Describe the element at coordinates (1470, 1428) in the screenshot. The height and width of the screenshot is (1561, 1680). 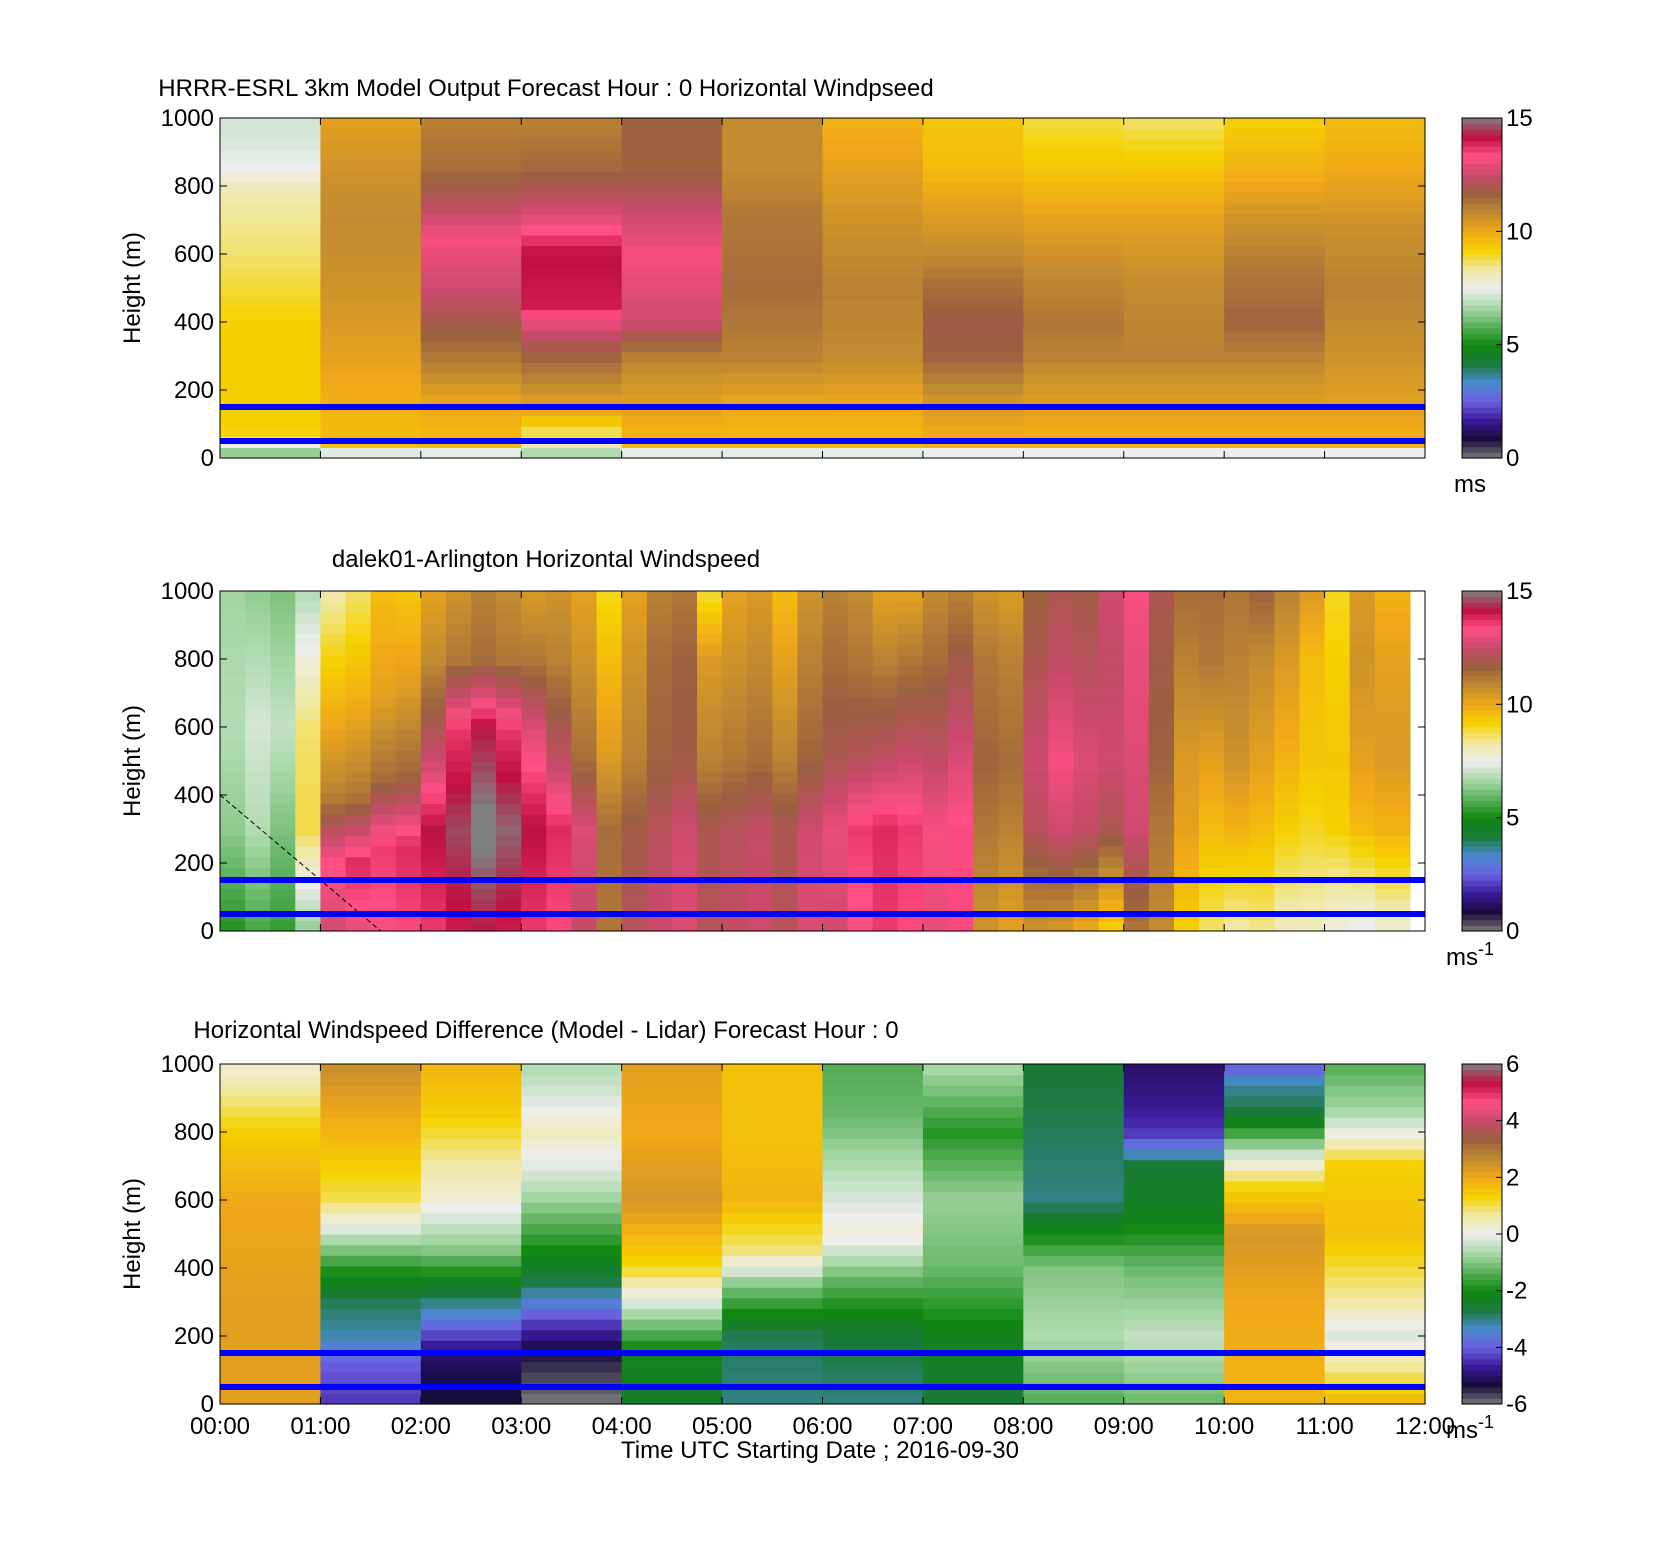
I see `colorbar-unit: ms-1` at that location.